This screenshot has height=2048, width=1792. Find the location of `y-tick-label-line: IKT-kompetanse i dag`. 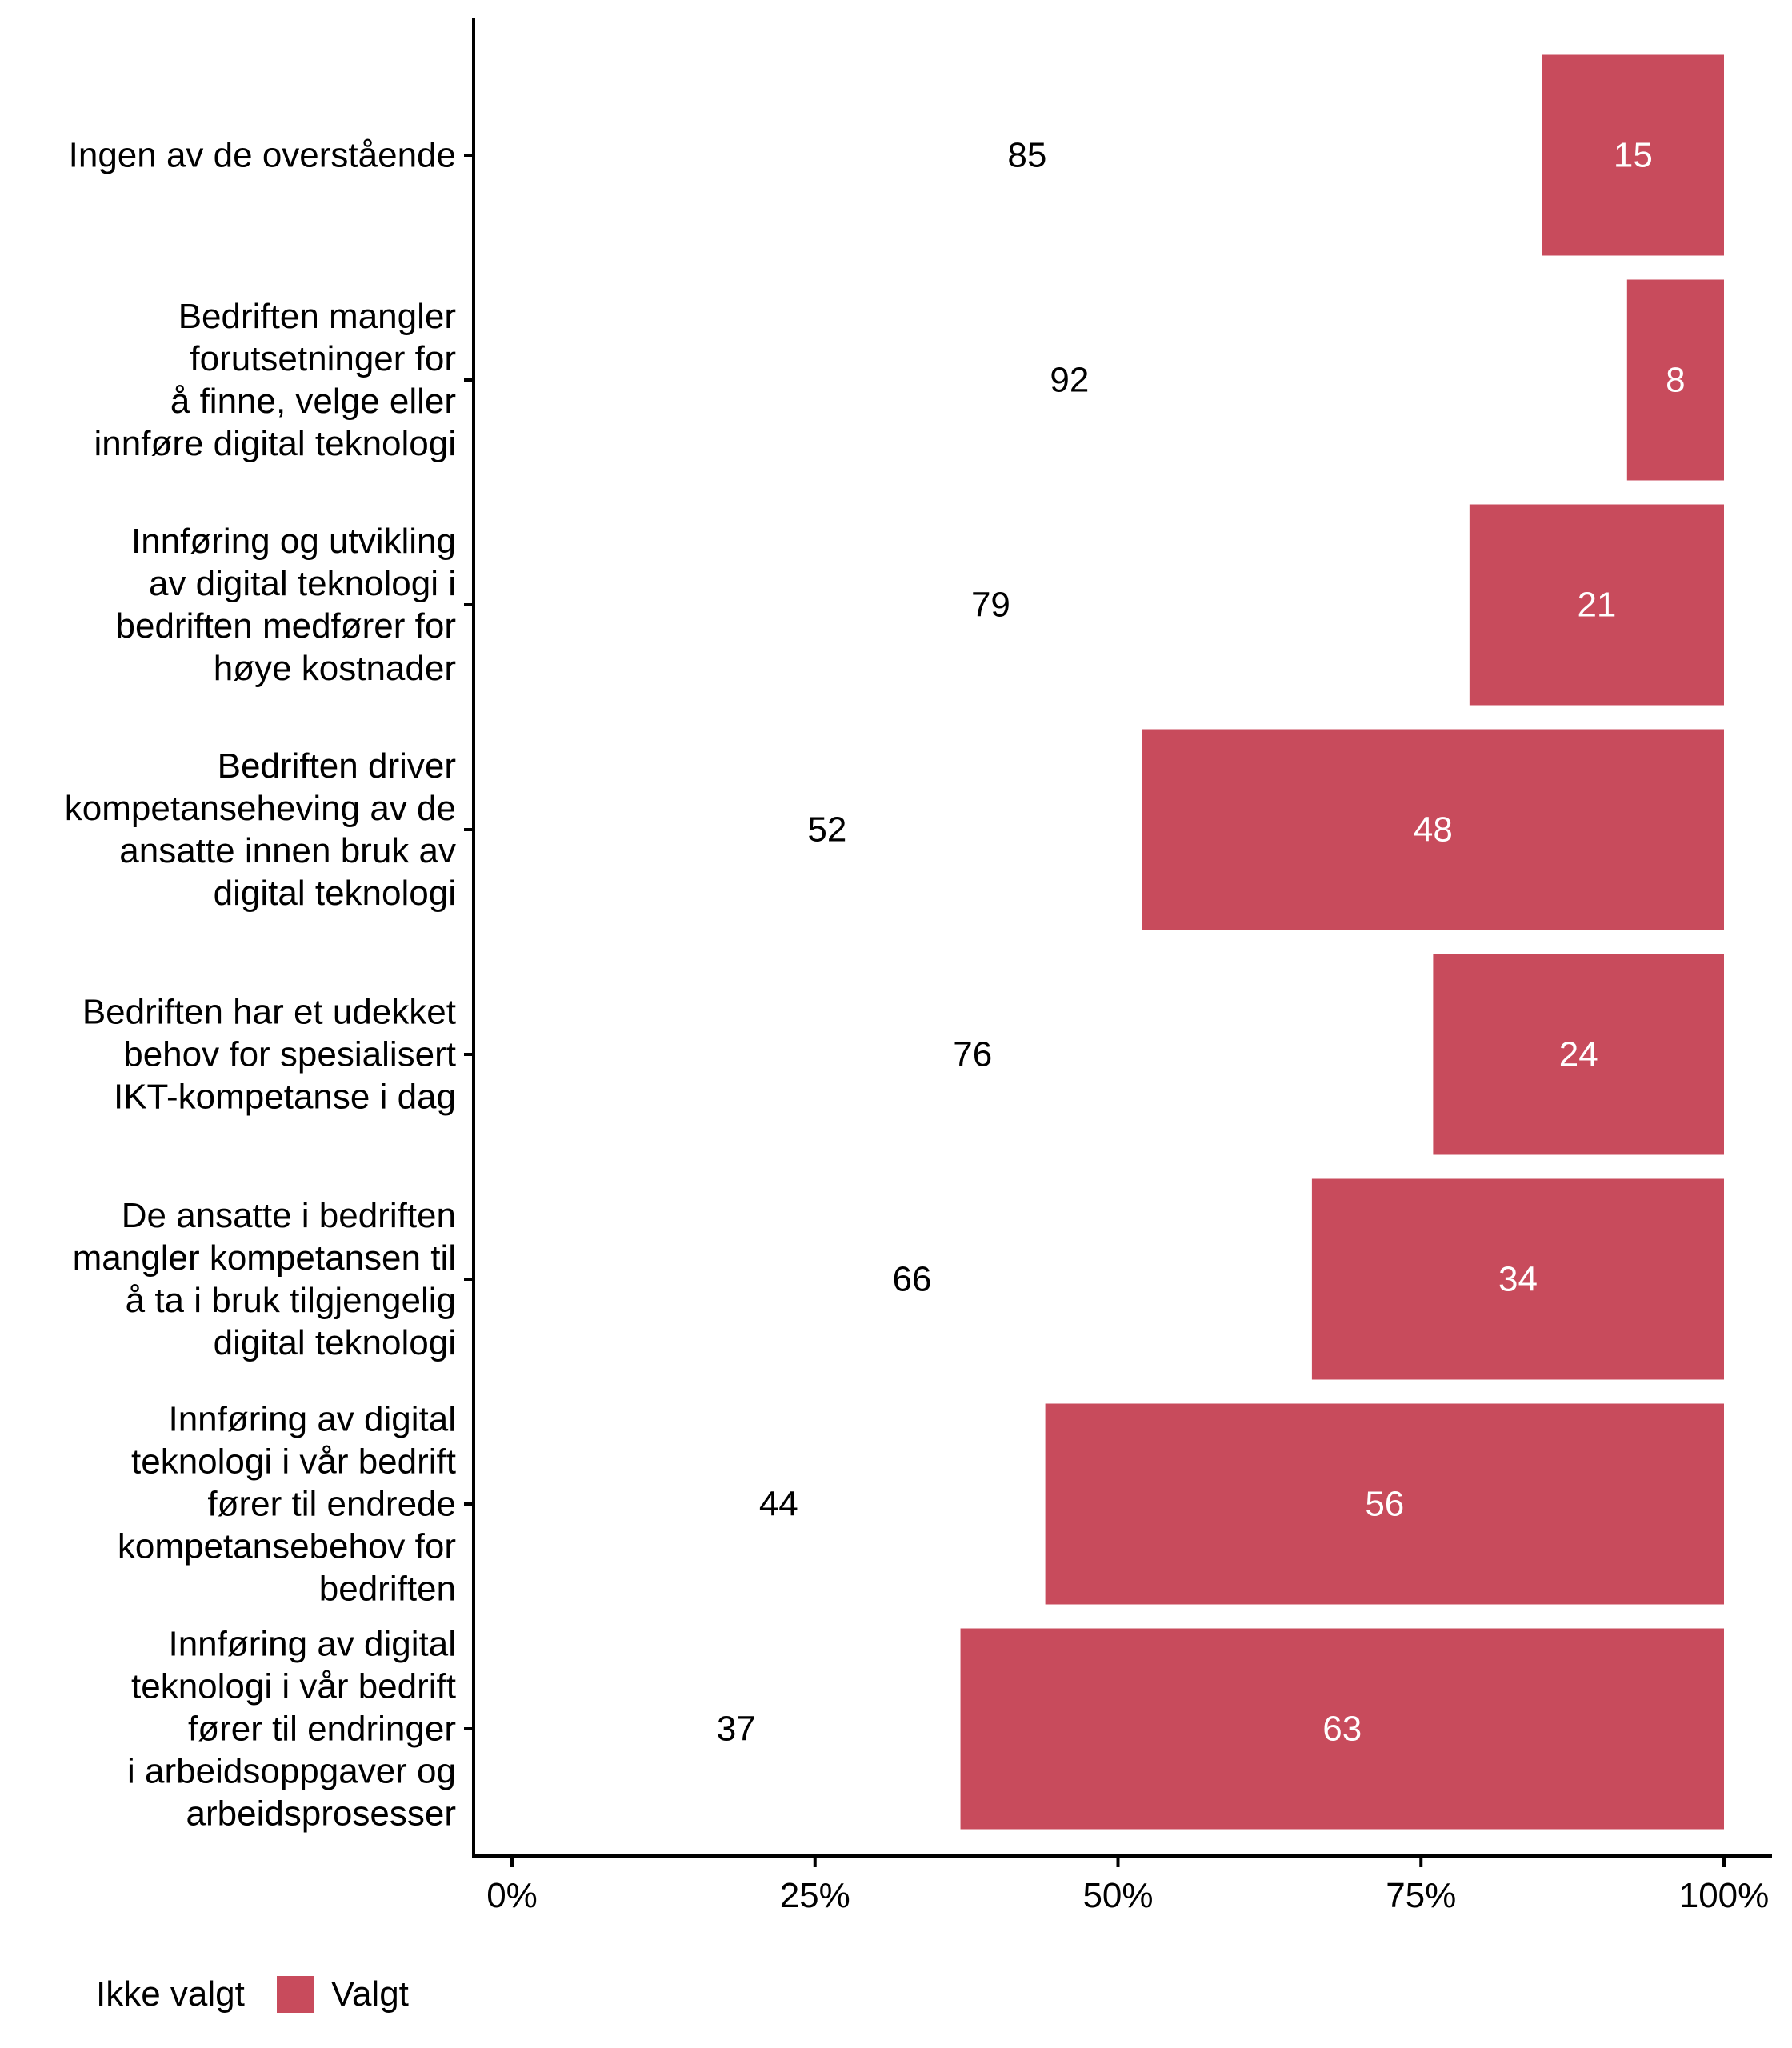

y-tick-label-line: IKT-kompetanse i dag is located at coordinates (285, 1097).